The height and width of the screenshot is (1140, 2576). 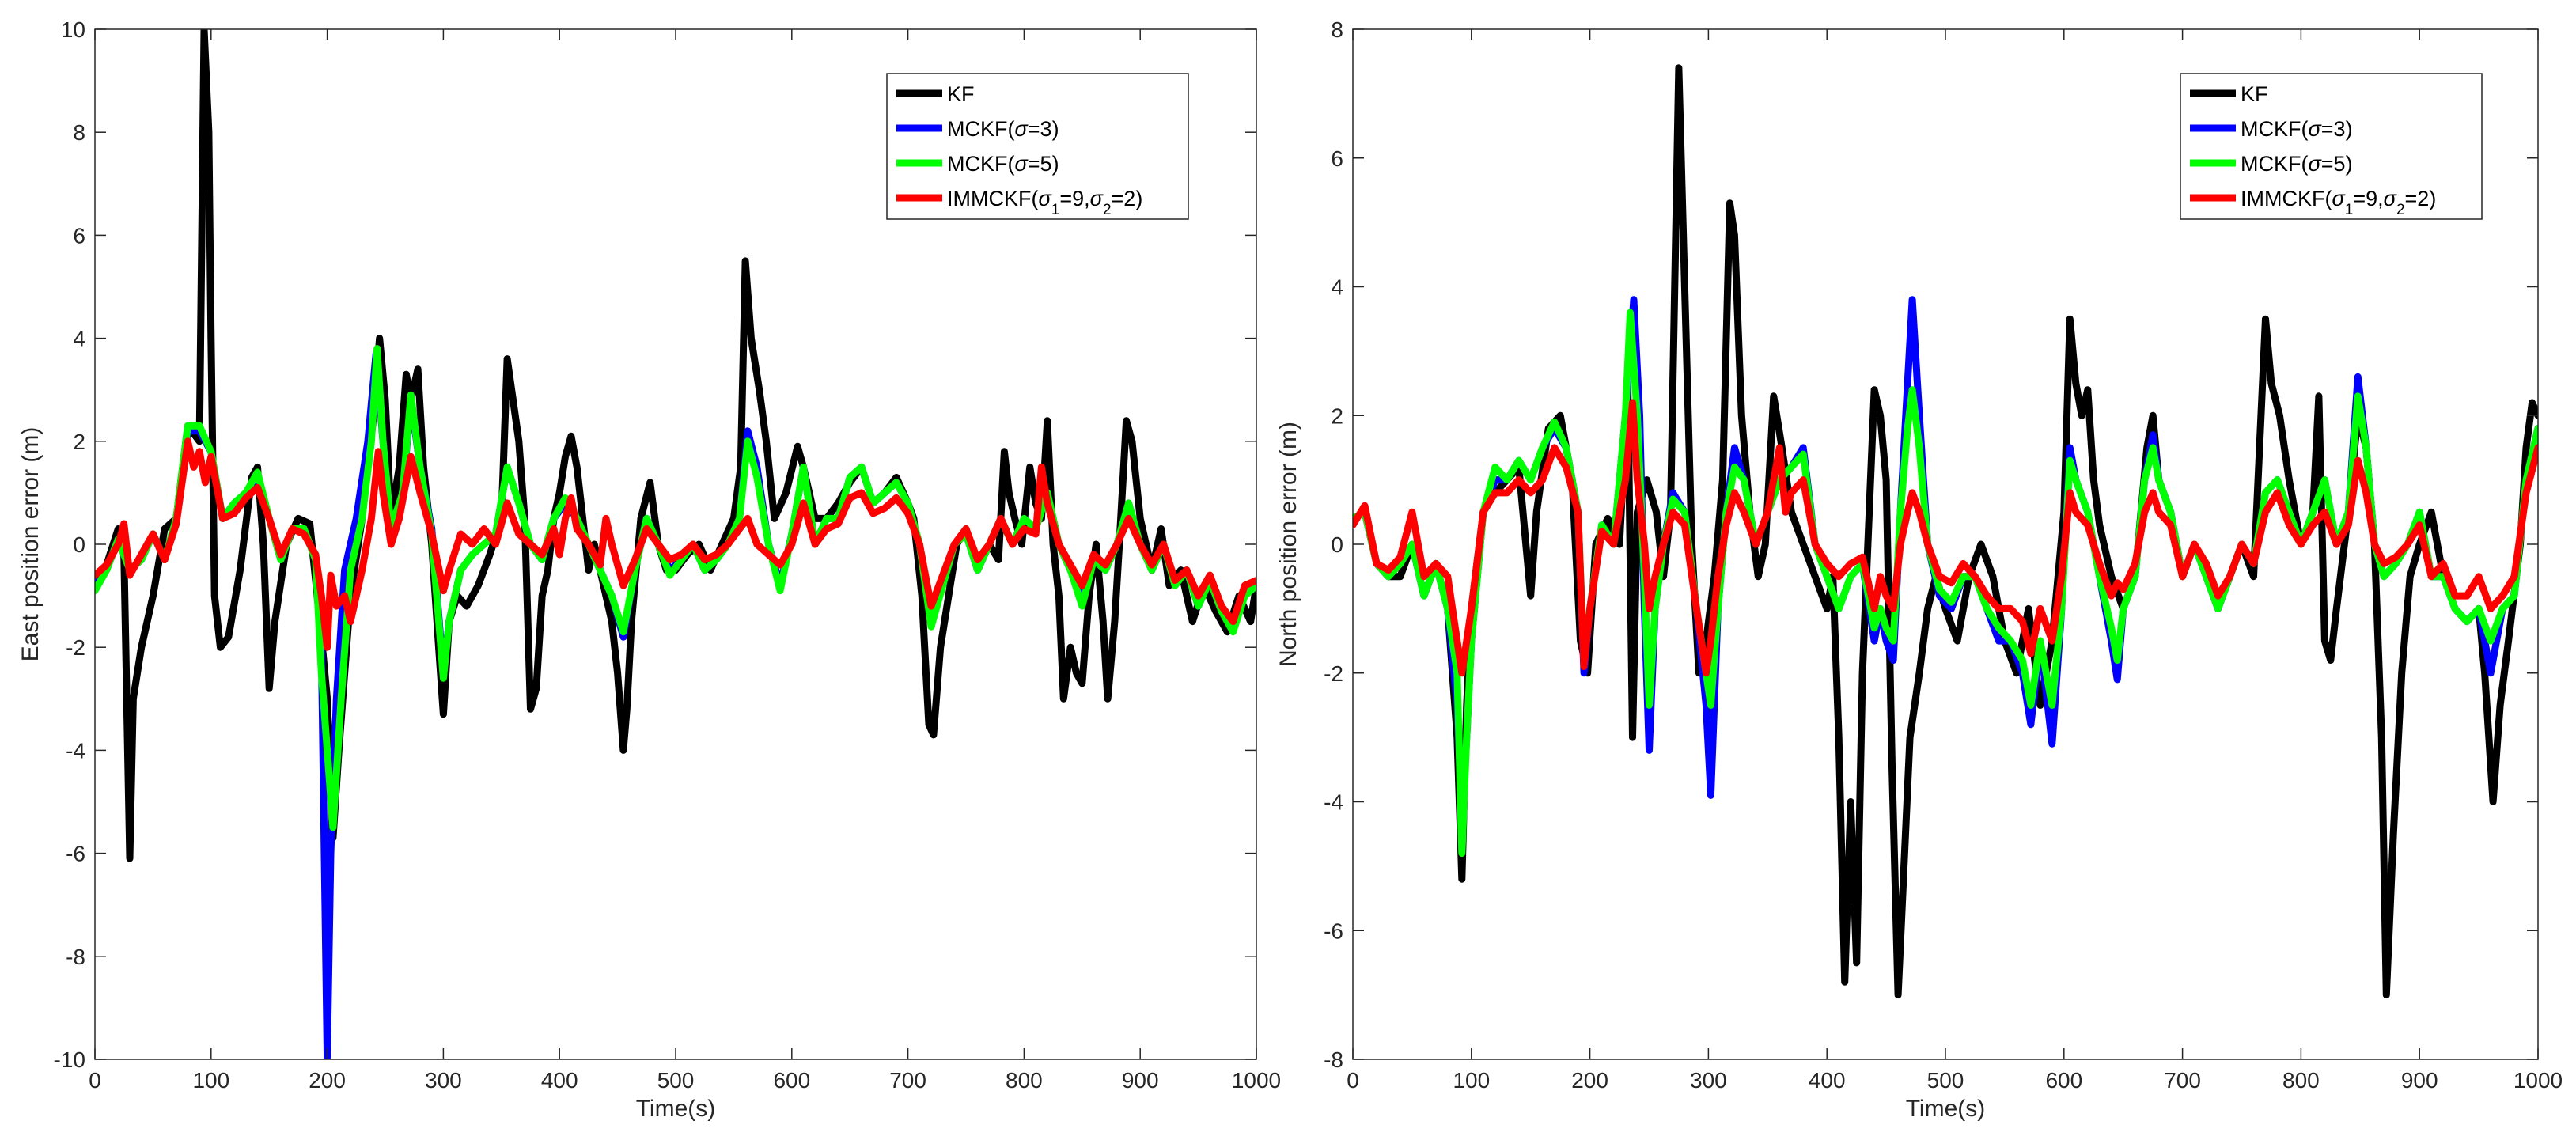 What do you see at coordinates (1288, 544) in the screenshot?
I see `y-axis-label: North position error (m)` at bounding box center [1288, 544].